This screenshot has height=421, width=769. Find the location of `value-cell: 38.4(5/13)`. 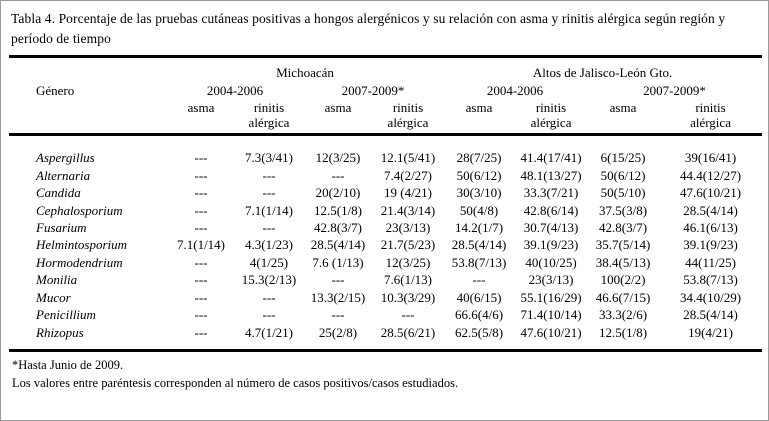

value-cell: 38.4(5/13) is located at coordinates (623, 262).